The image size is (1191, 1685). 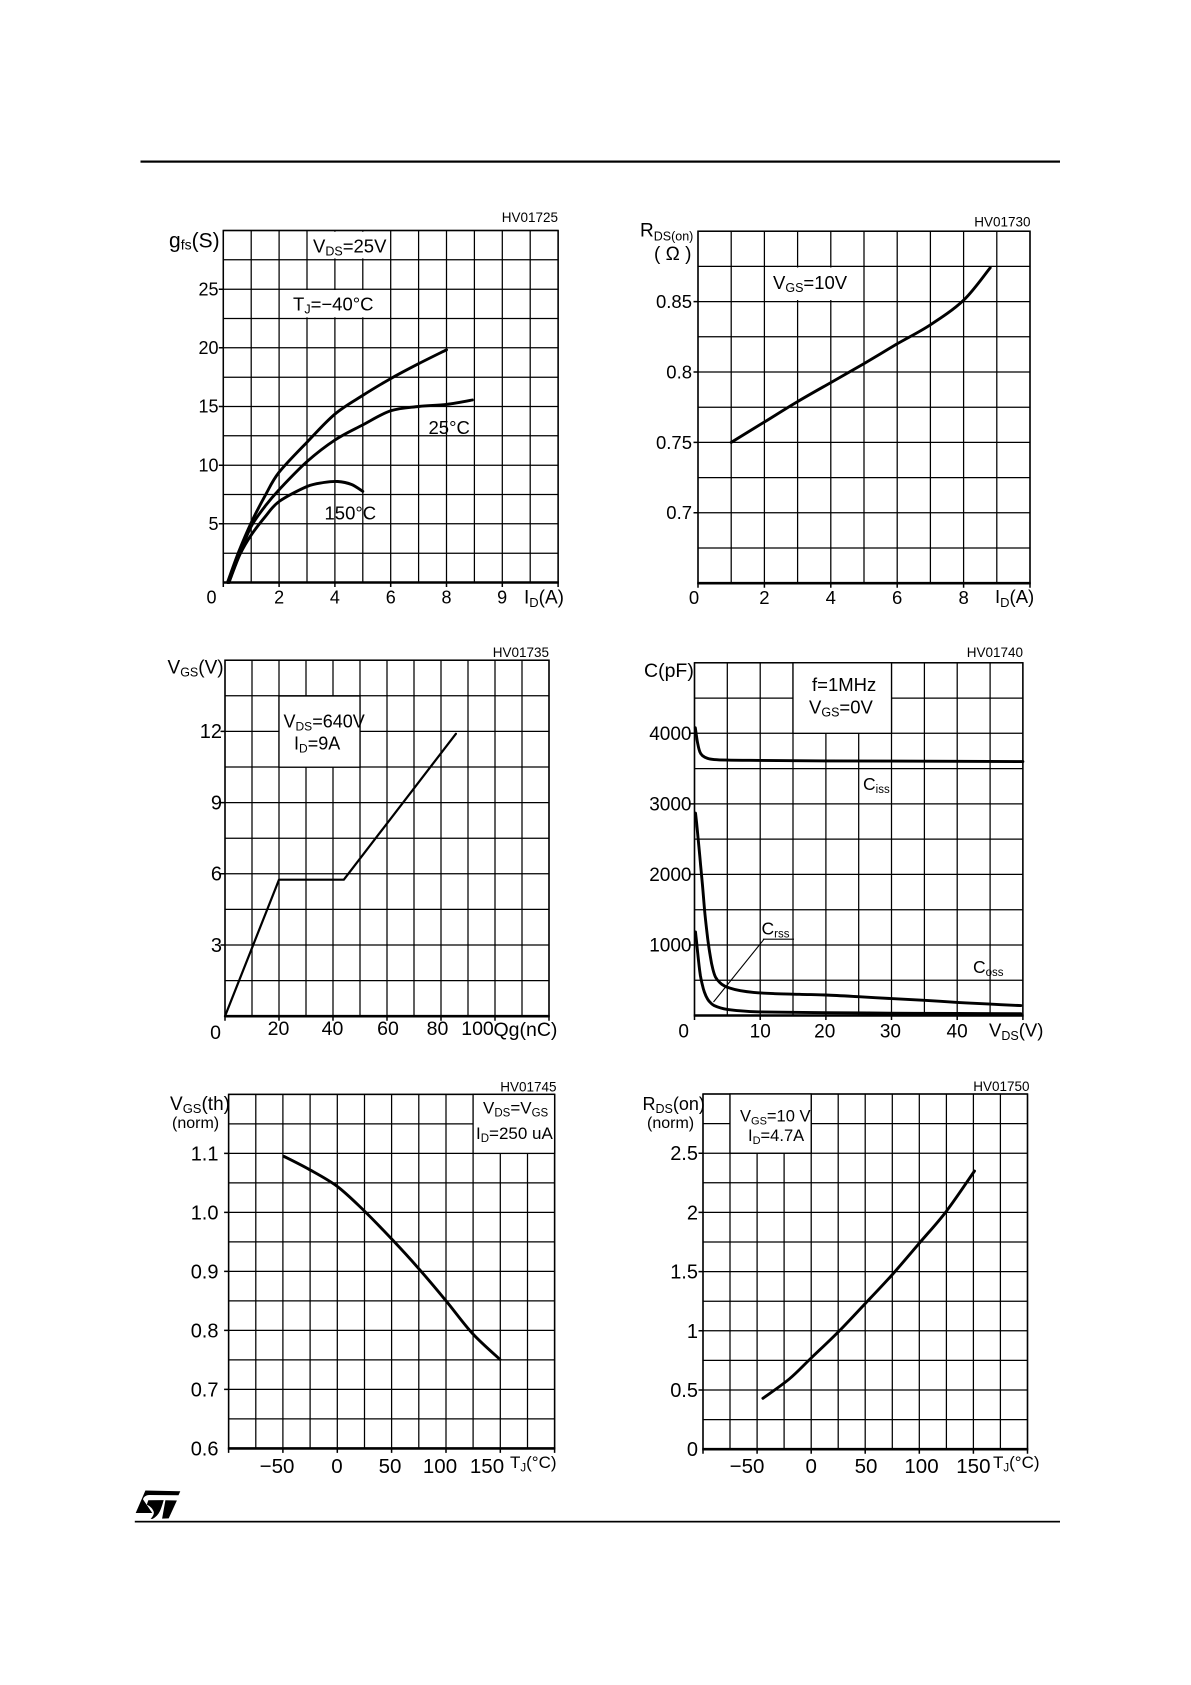 I want to click on svg-text: VGS=10 V, so click(x=775, y=1118).